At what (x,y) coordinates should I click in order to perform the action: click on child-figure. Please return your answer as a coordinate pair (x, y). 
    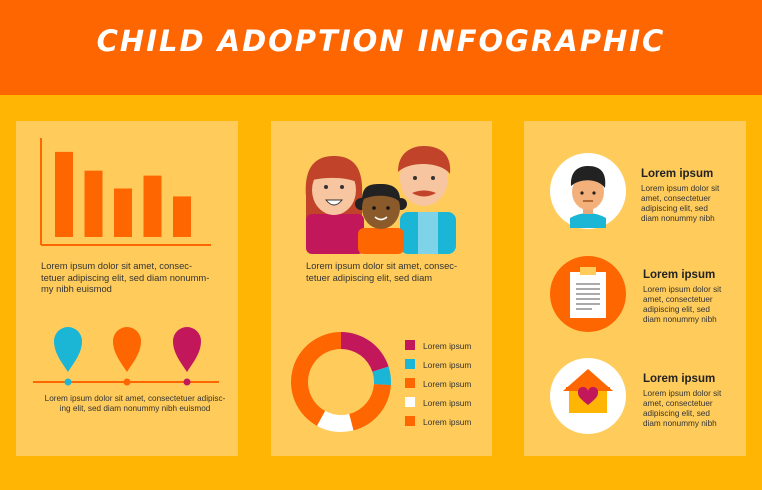
    Looking at the image, I should click on (381, 219).